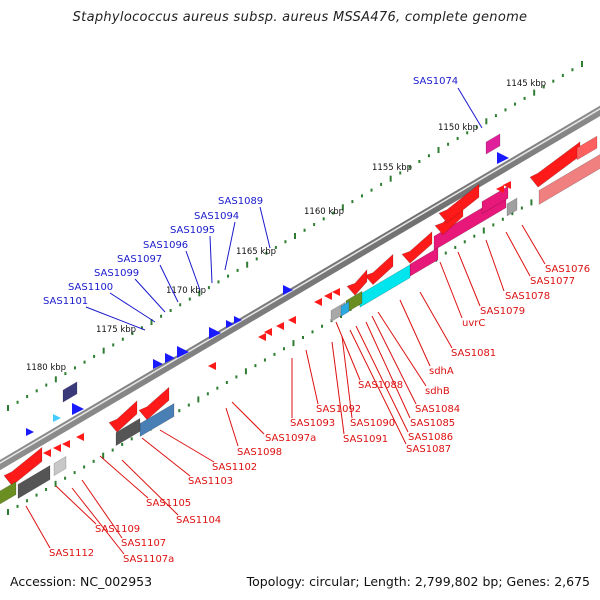 Image resolution: width=600 pixels, height=600 pixels. I want to click on reverse-gene-SAS1086, so click(357, 282).